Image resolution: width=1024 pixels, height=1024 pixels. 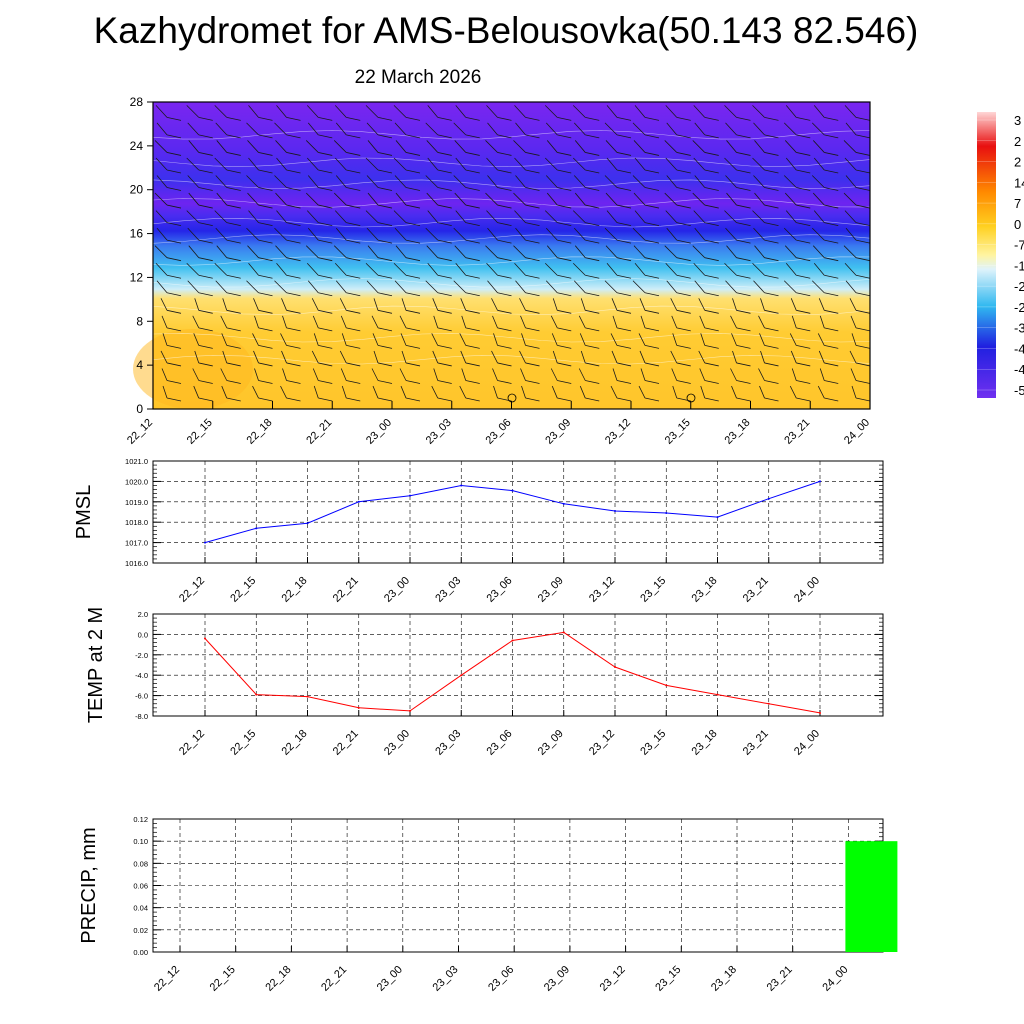 I want to click on y-axis-title: PMSL, so click(x=84, y=512).